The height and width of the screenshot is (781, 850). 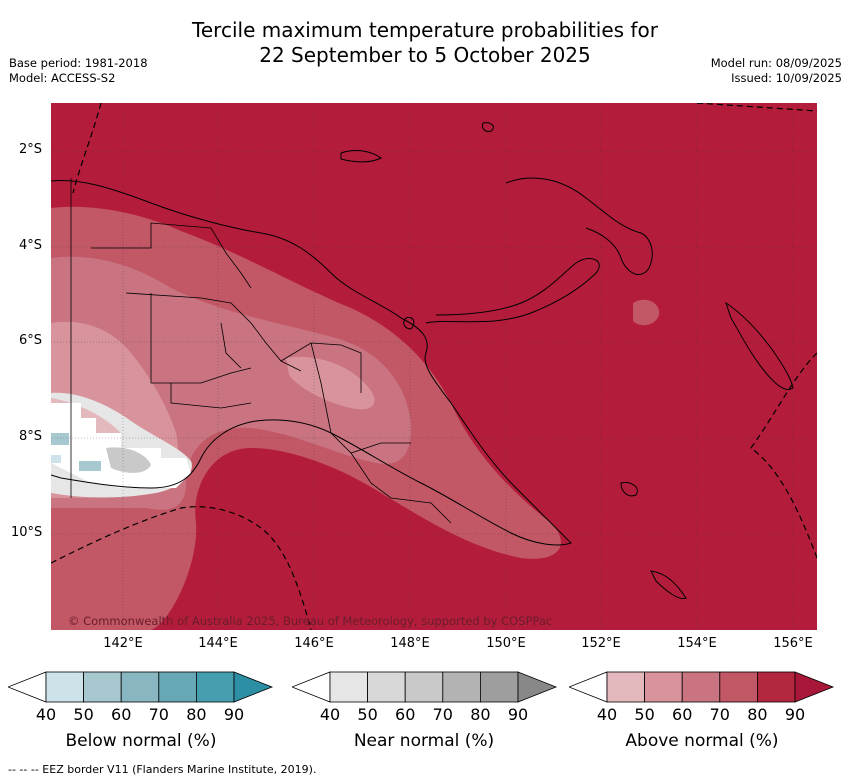 I want to click on issued-date: Issued: 10/09/2025, so click(x=786, y=78).